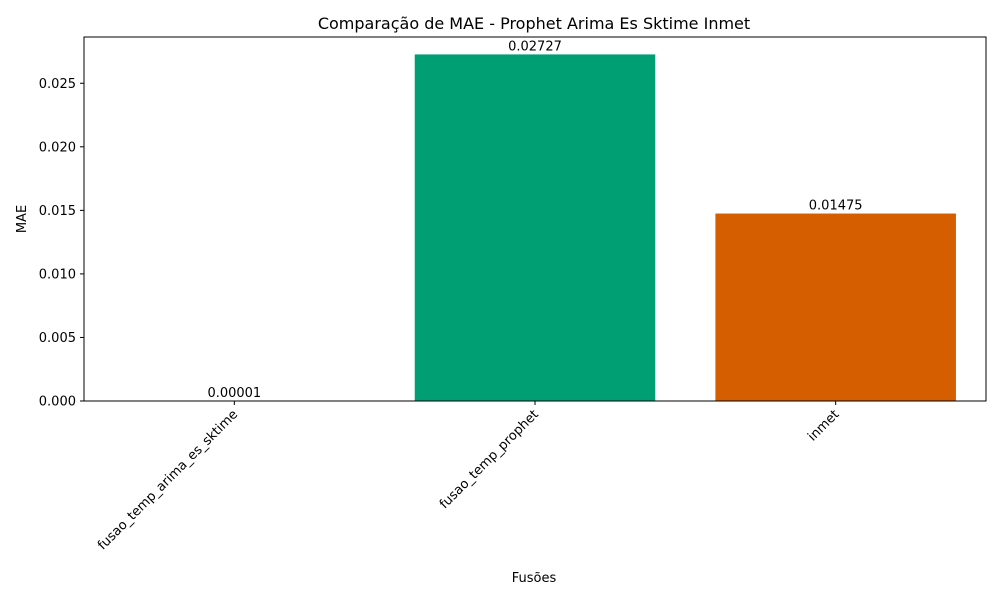 The width and height of the screenshot is (1000, 600). What do you see at coordinates (57, 84) in the screenshot?
I see `y-tick-label: 0.025` at bounding box center [57, 84].